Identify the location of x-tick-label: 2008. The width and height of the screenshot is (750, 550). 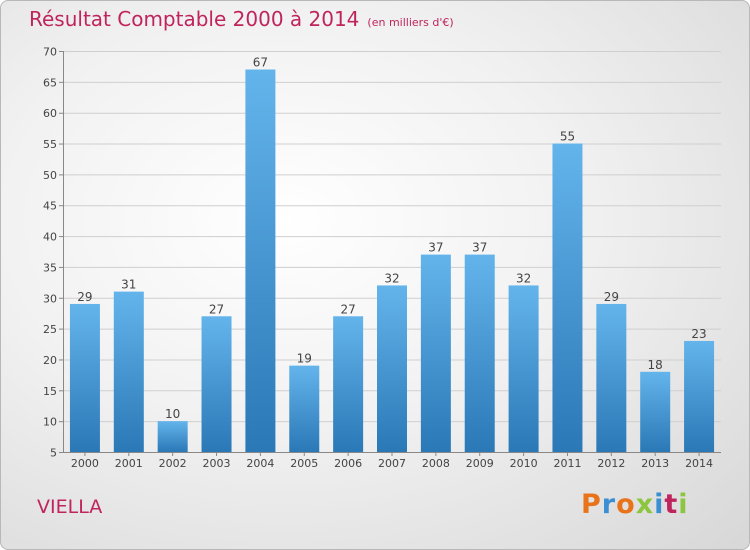
(436, 463).